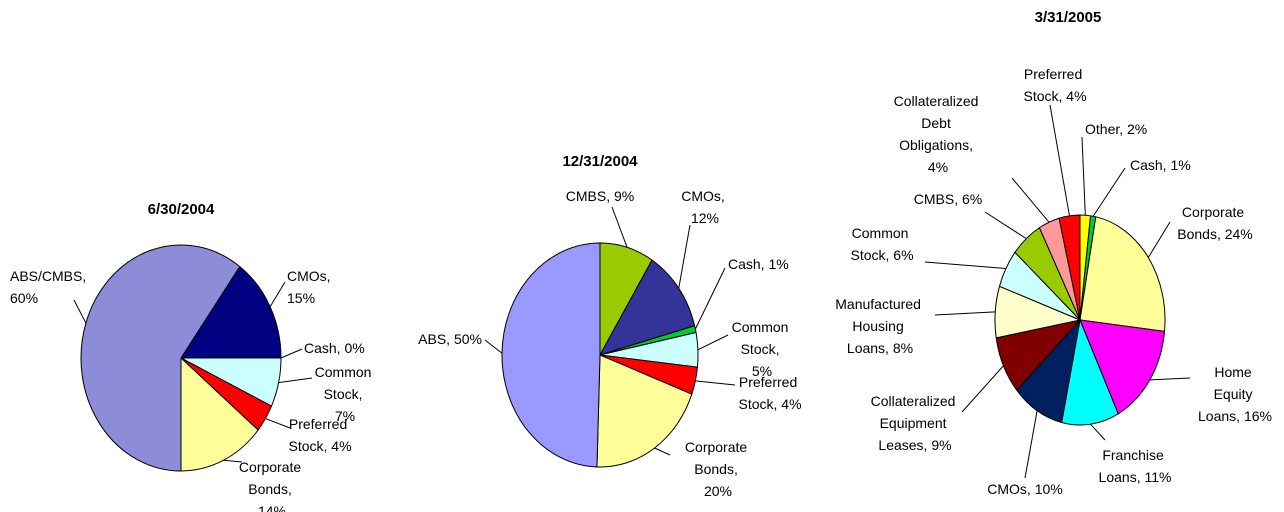 This screenshot has width=1284, height=512. What do you see at coordinates (310, 287) in the screenshot?
I see `slice-label: CMOs, 15%` at bounding box center [310, 287].